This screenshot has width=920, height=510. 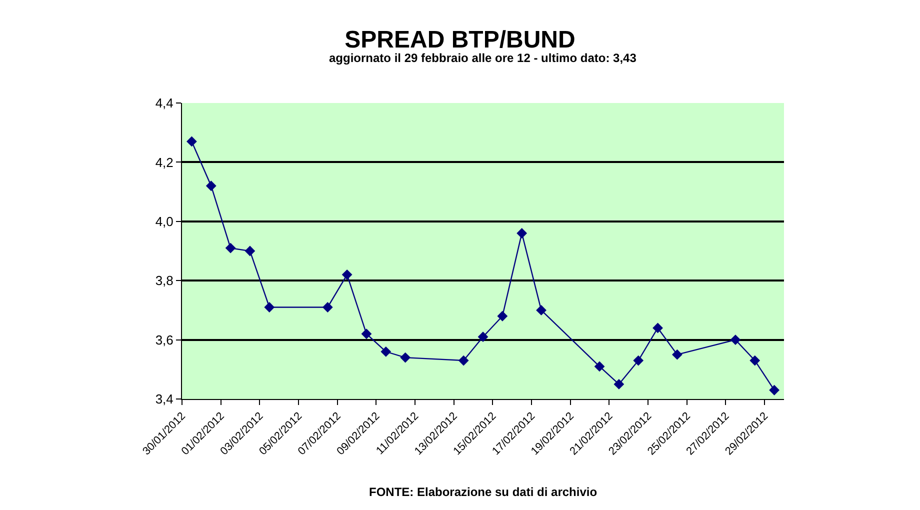 What do you see at coordinates (483, 58) in the screenshot?
I see `chart-subtitle: aggiornato il 29 febbraio alle ore 12 - ultimo dato: 3,43` at bounding box center [483, 58].